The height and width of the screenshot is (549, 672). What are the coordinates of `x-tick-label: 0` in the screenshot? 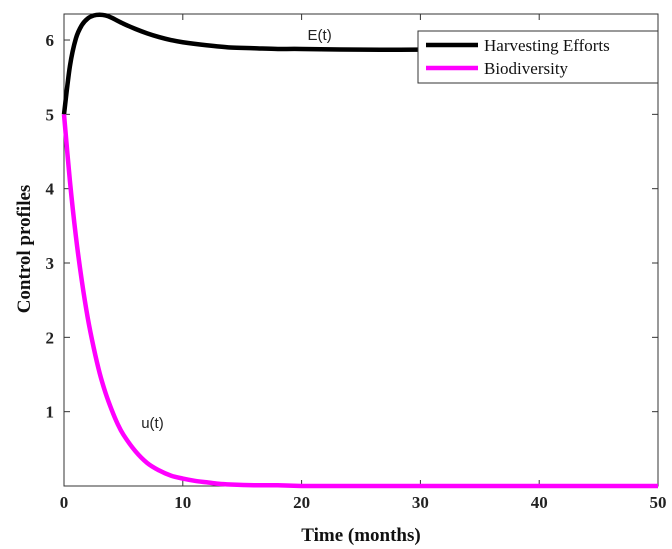 It's located at (64, 502).